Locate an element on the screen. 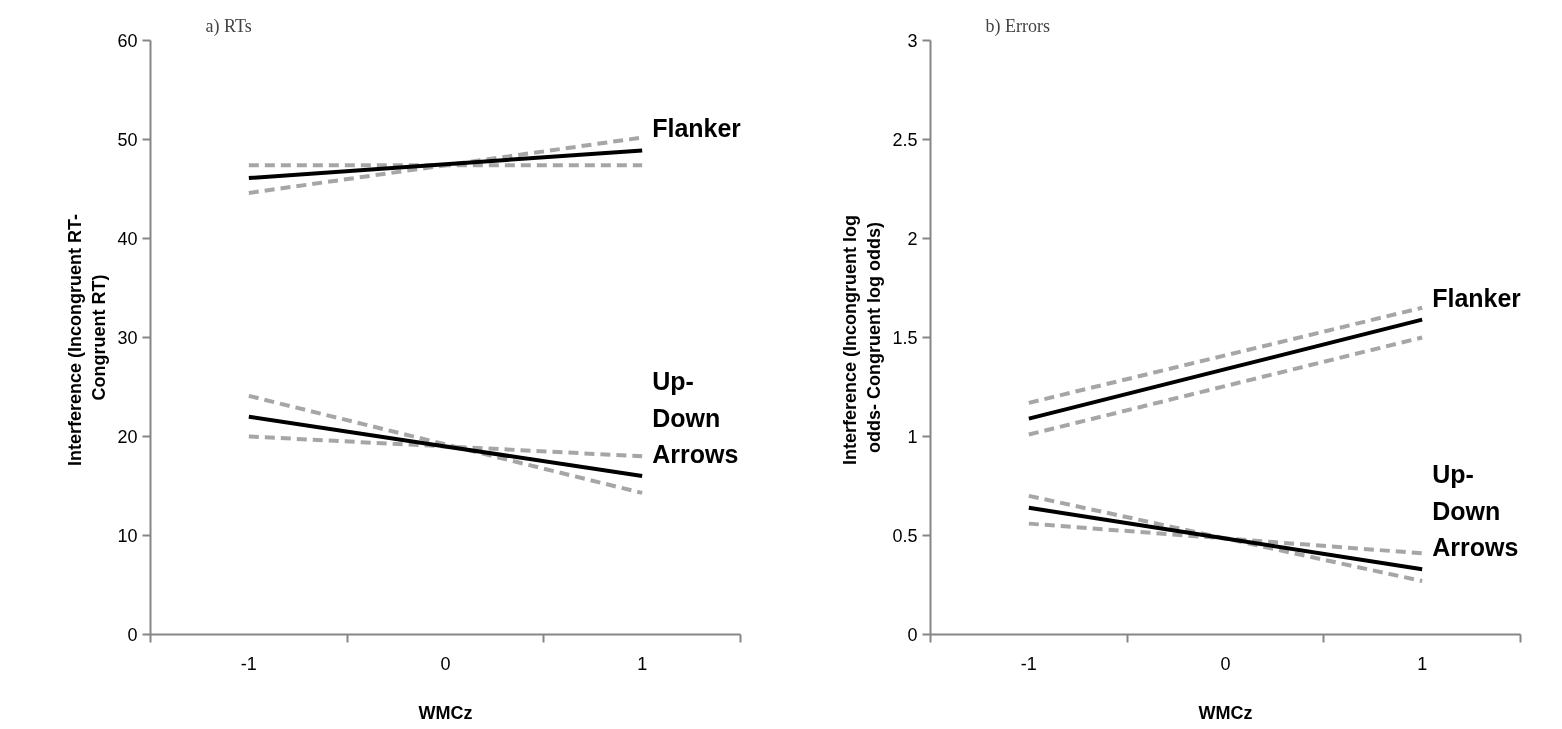 Image resolution: width=1562 pixels, height=729 pixels. y-tick-label: 2 is located at coordinates (912, 239).